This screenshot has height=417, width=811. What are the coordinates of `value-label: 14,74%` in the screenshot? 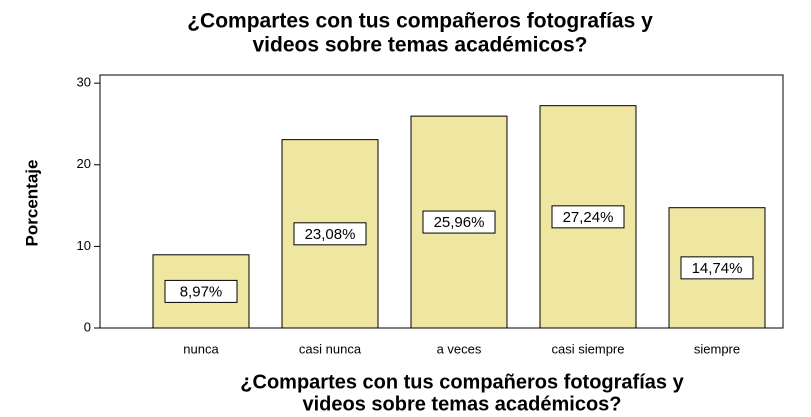 It's located at (717, 268).